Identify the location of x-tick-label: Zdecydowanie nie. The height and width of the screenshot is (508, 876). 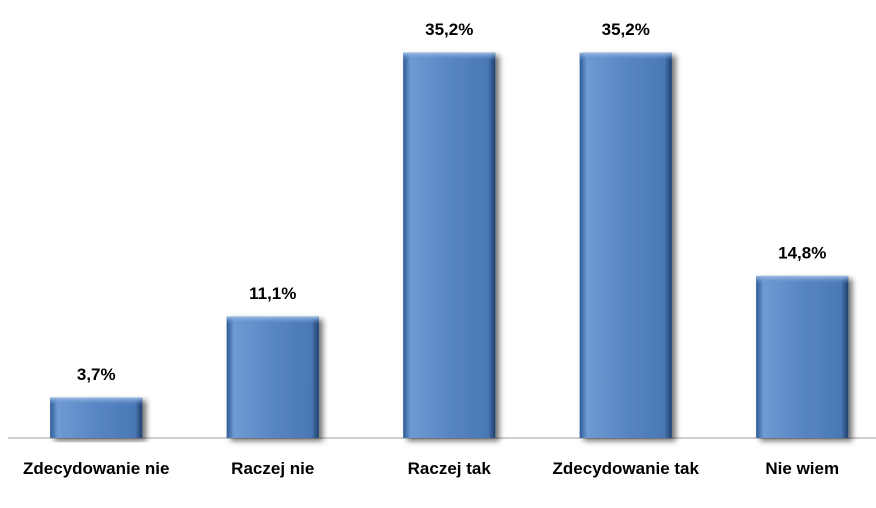
(96, 468).